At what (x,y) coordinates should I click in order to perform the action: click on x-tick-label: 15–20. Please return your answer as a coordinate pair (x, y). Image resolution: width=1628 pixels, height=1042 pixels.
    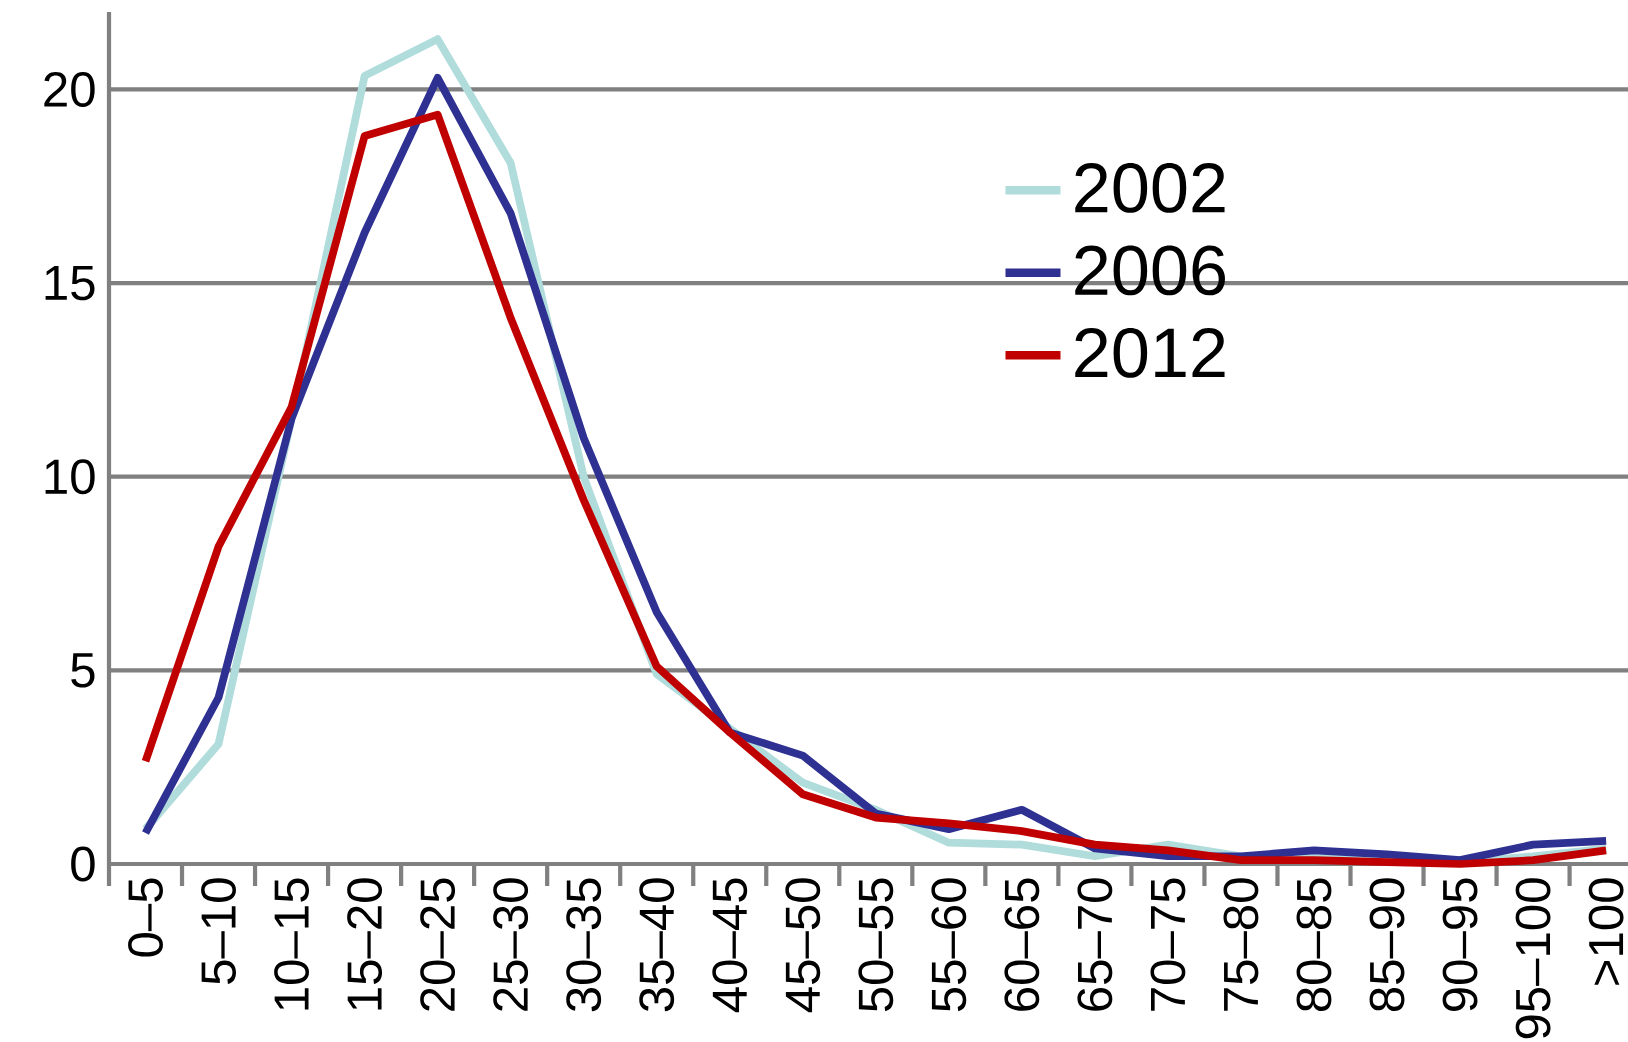
    Looking at the image, I should click on (365, 944).